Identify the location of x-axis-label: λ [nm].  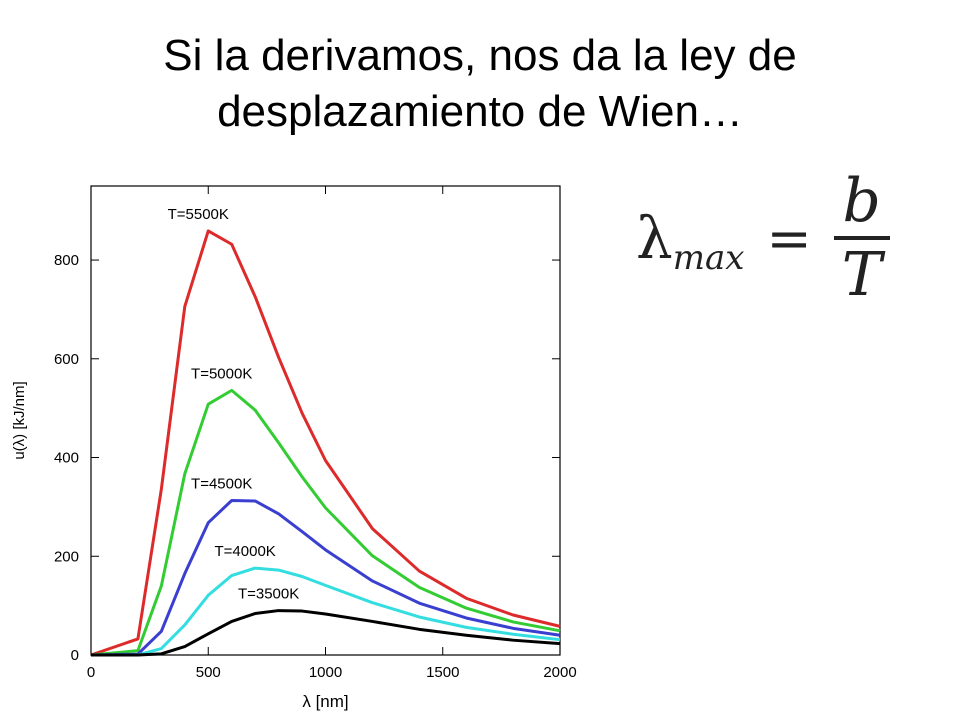
(325, 701).